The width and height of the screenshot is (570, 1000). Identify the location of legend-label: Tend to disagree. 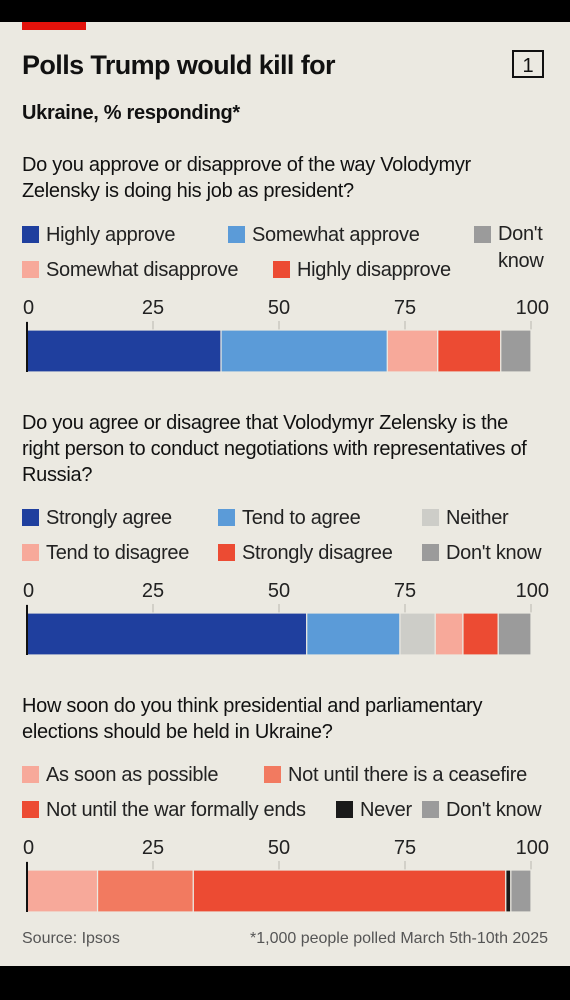
(118, 553).